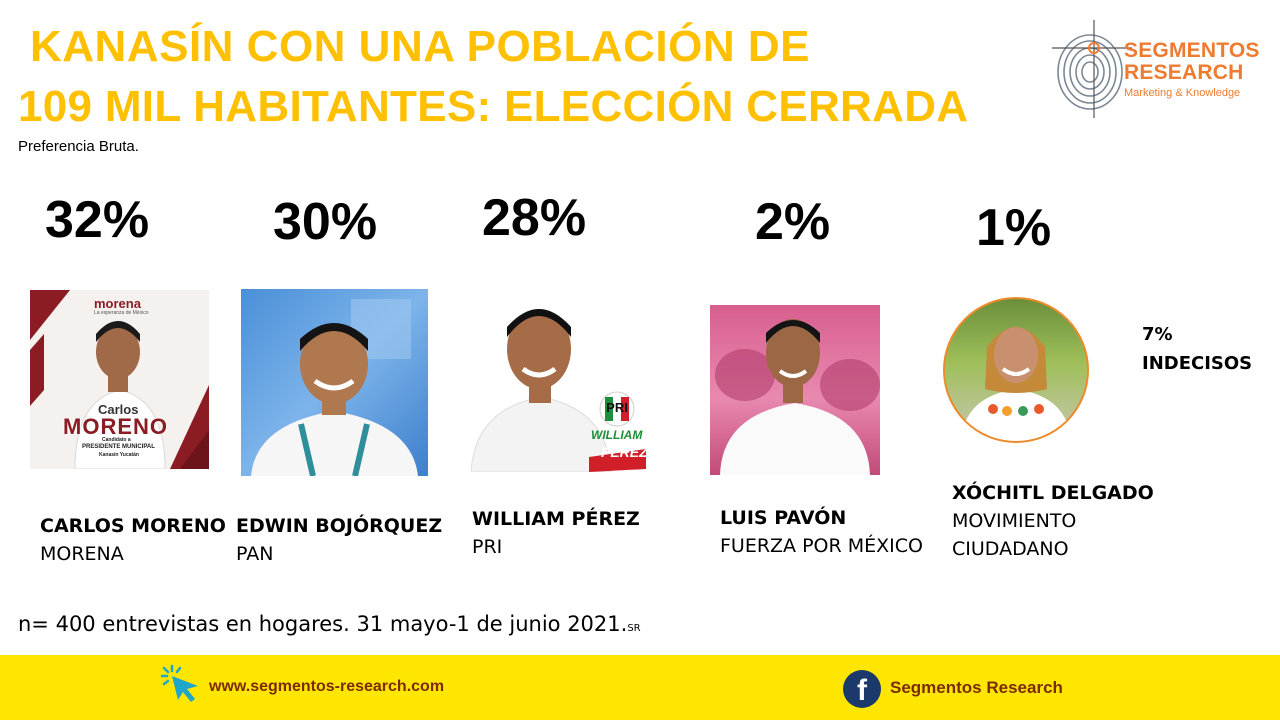 The height and width of the screenshot is (720, 1280). What do you see at coordinates (334, 382) in the screenshot?
I see `candidate-2-photo` at bounding box center [334, 382].